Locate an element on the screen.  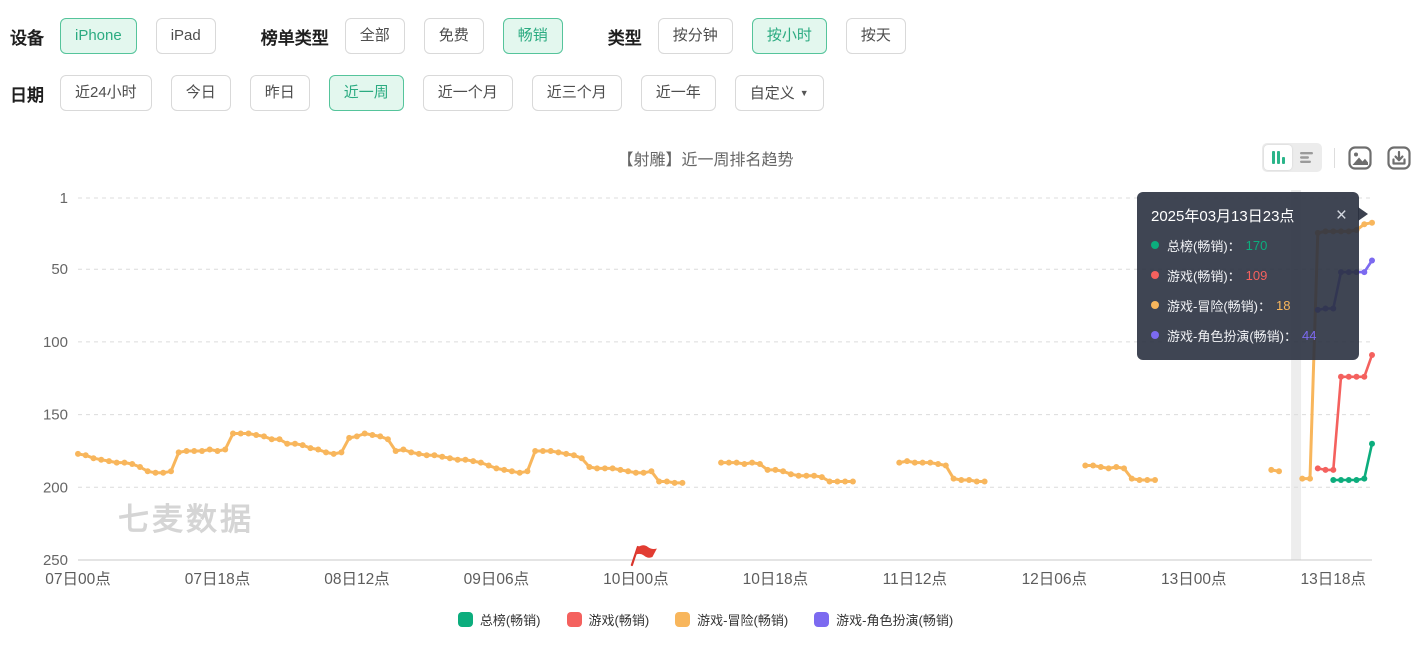
filter-date-option-4: 近一个月 is located at coordinates (467, 93).